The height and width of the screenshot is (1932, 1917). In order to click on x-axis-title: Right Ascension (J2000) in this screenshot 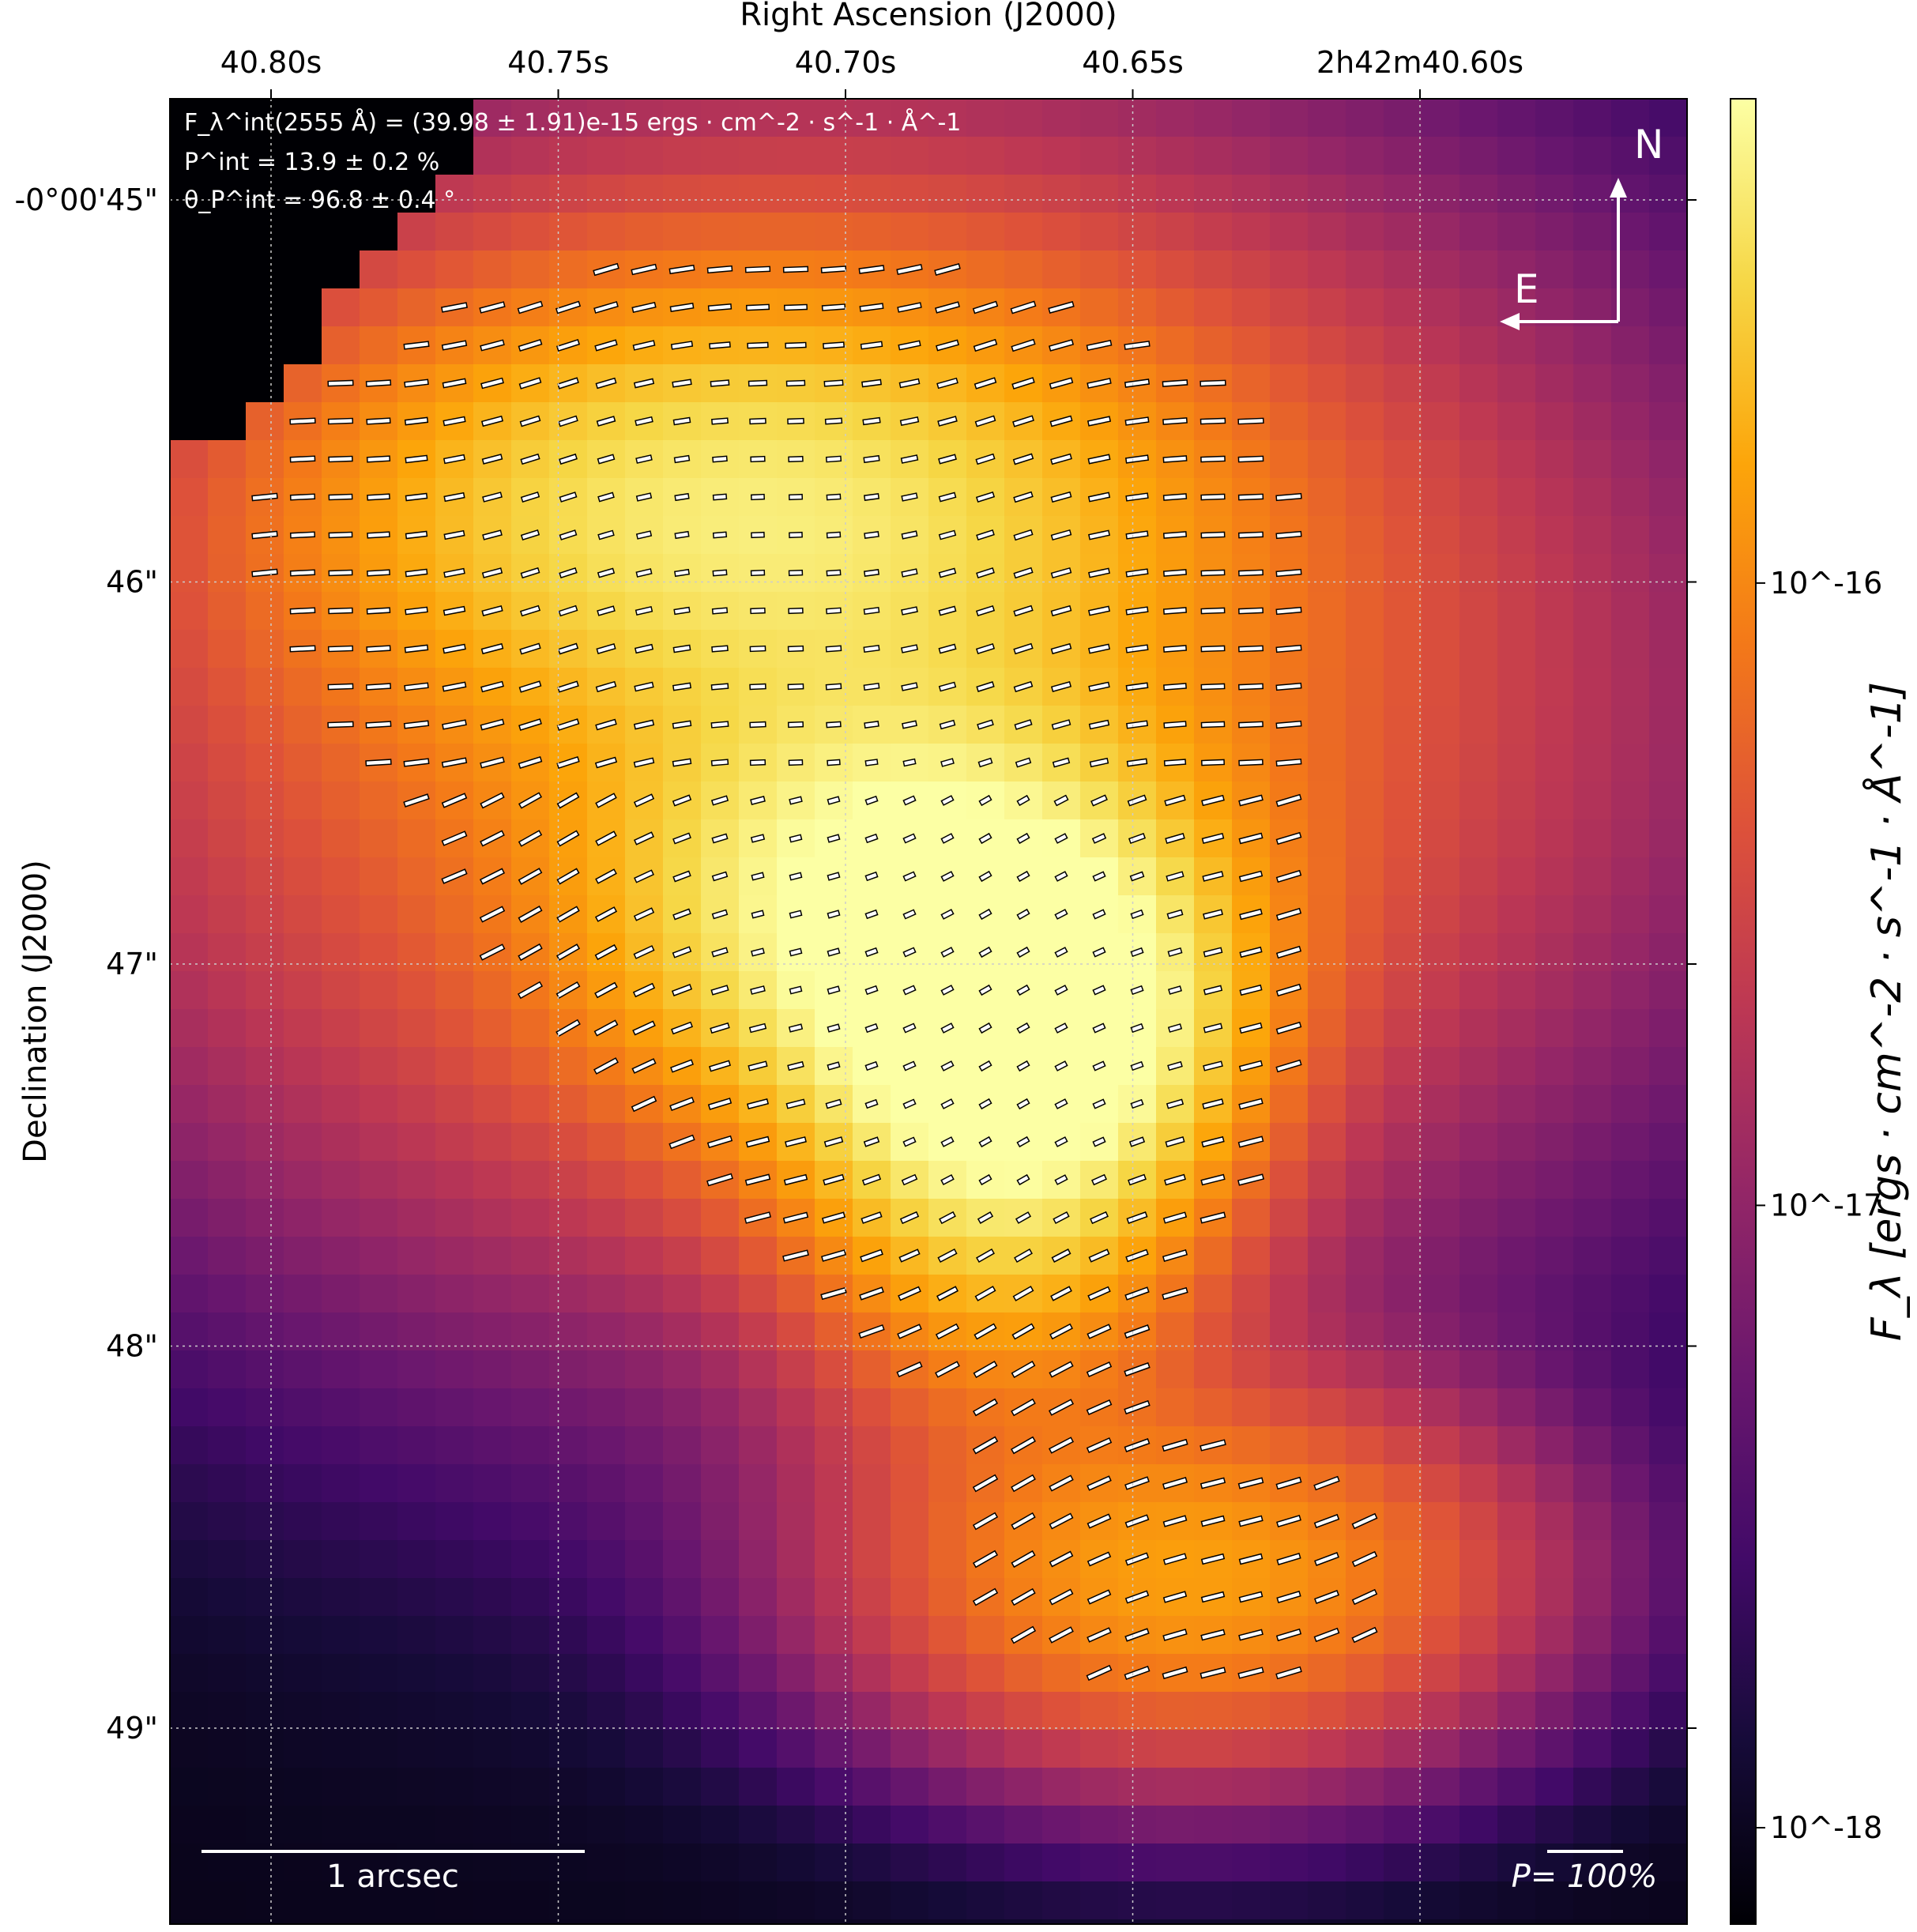, I will do `click(928, 16)`.